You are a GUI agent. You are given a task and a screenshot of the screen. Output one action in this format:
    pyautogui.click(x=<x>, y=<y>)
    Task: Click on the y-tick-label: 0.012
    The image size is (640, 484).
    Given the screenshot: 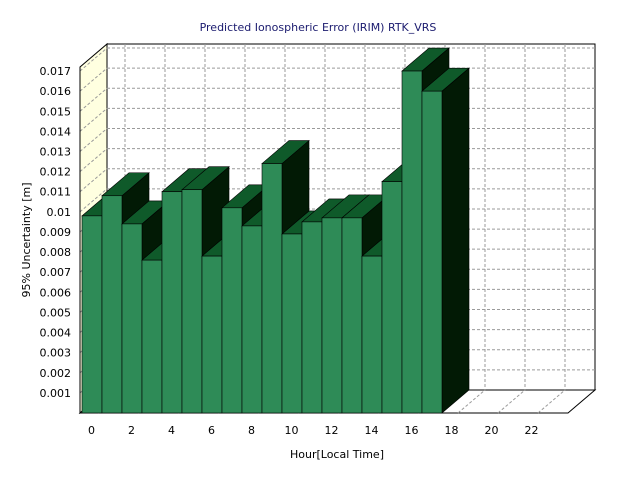 What is the action you would take?
    pyautogui.click(x=56, y=172)
    